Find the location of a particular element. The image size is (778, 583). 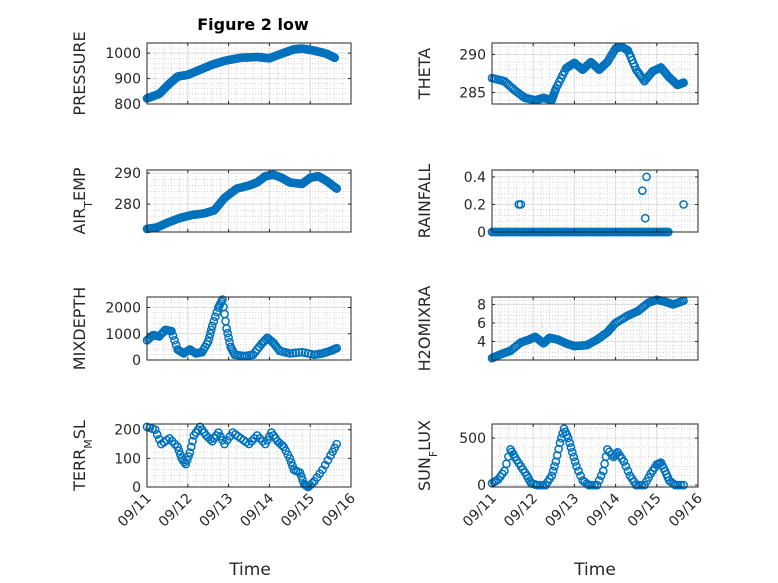

y-tick-label: 4 is located at coordinates (481, 342).